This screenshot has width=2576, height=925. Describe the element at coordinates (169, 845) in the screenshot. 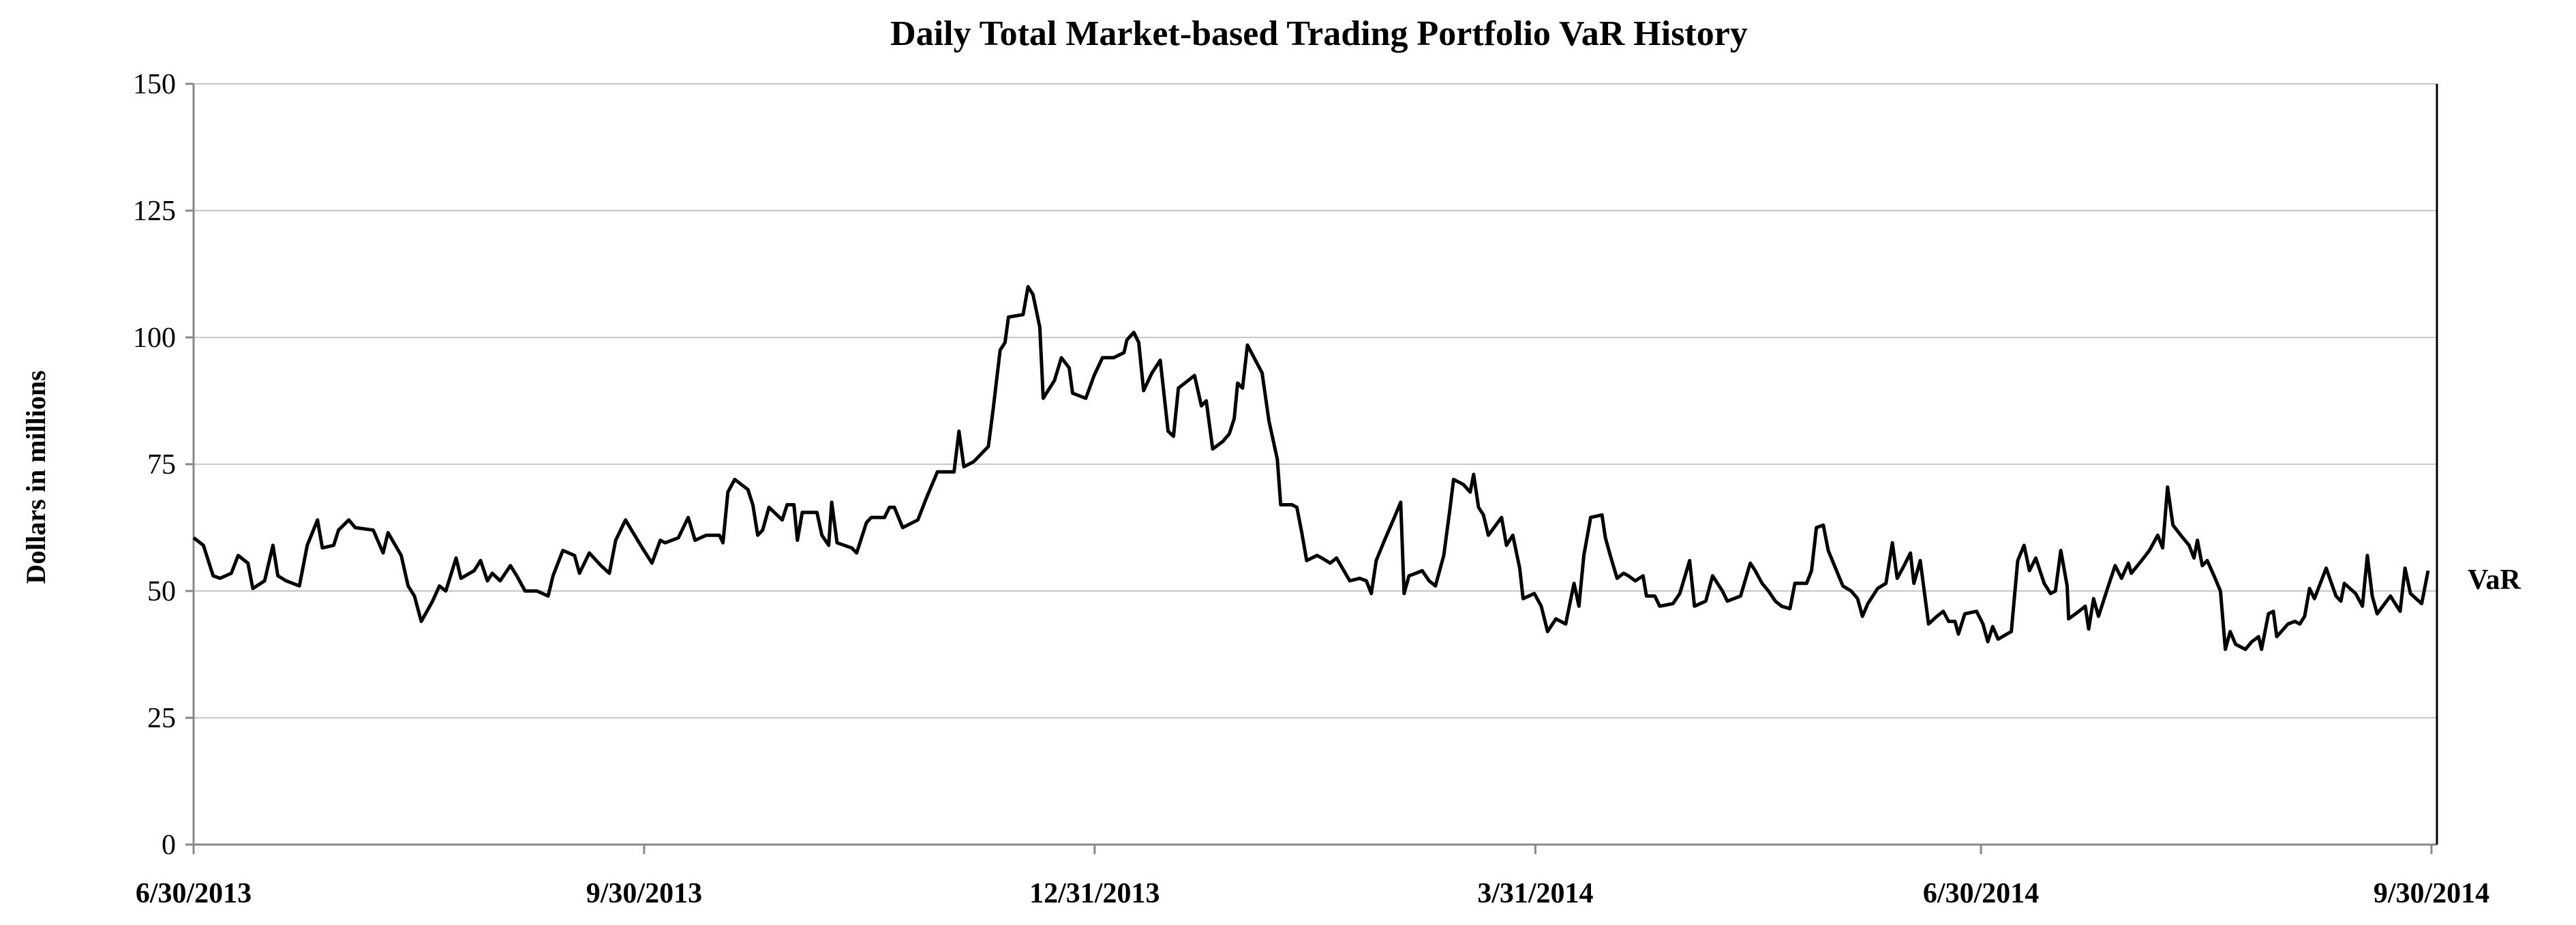

I see `y-tick-label: 0` at that location.